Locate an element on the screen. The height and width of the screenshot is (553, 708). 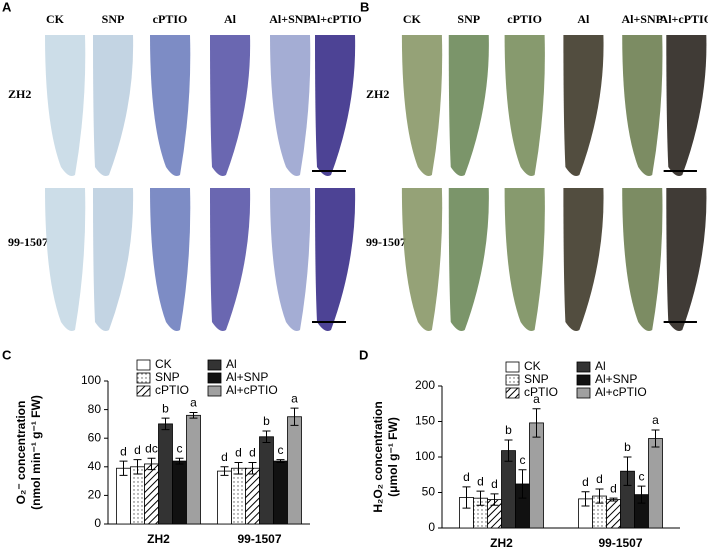
row-label: ZH2 is located at coordinates (19, 94).